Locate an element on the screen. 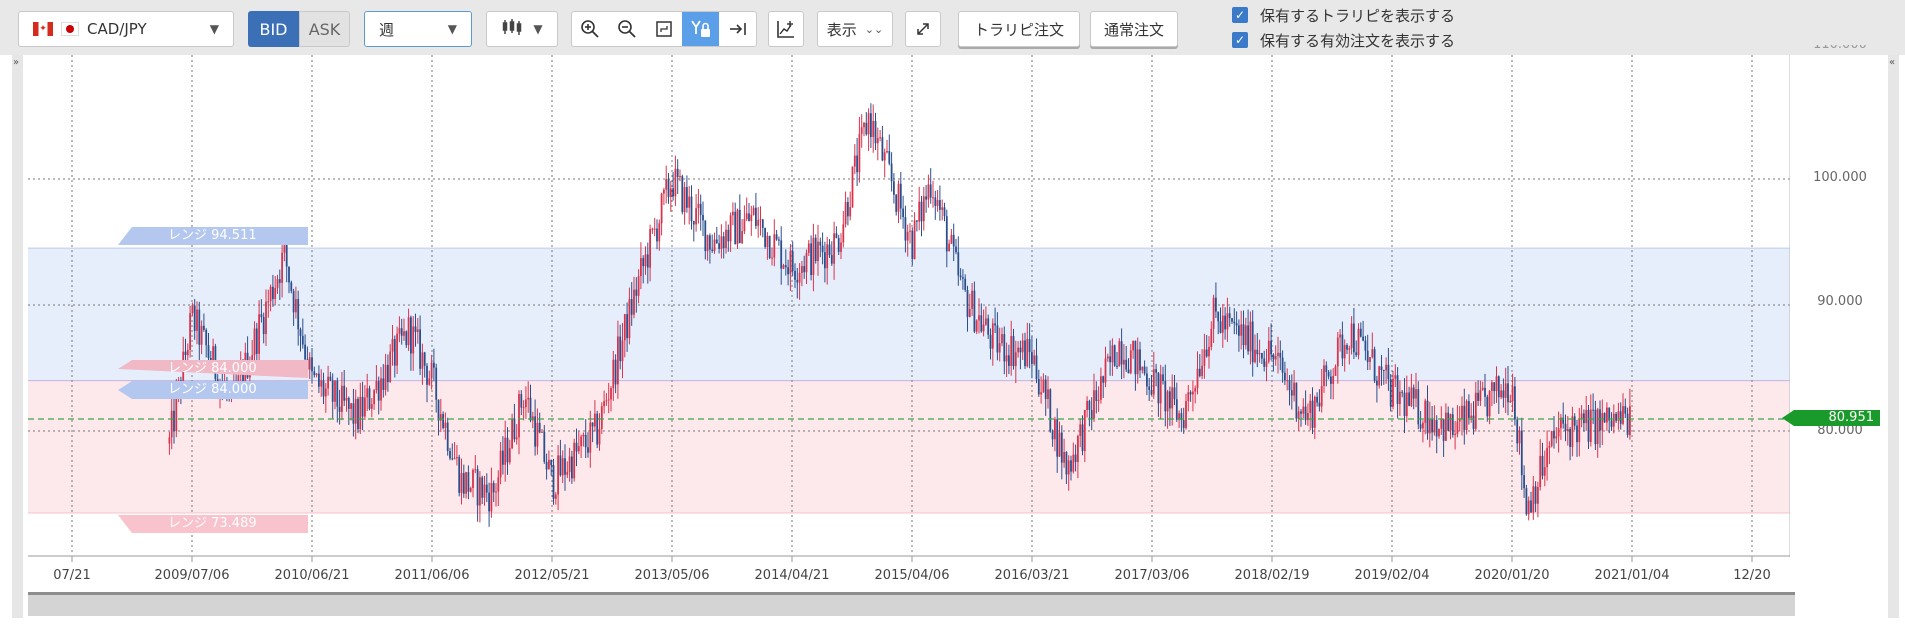 This screenshot has height=631, width=1905. period-select: 週 ▼ is located at coordinates (418, 29).